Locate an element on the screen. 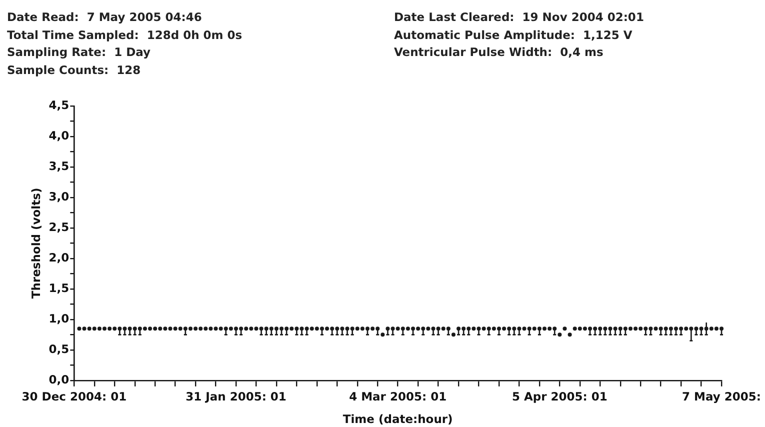  x-tick-label: 4 Mar 2005: 01 is located at coordinates (398, 396).